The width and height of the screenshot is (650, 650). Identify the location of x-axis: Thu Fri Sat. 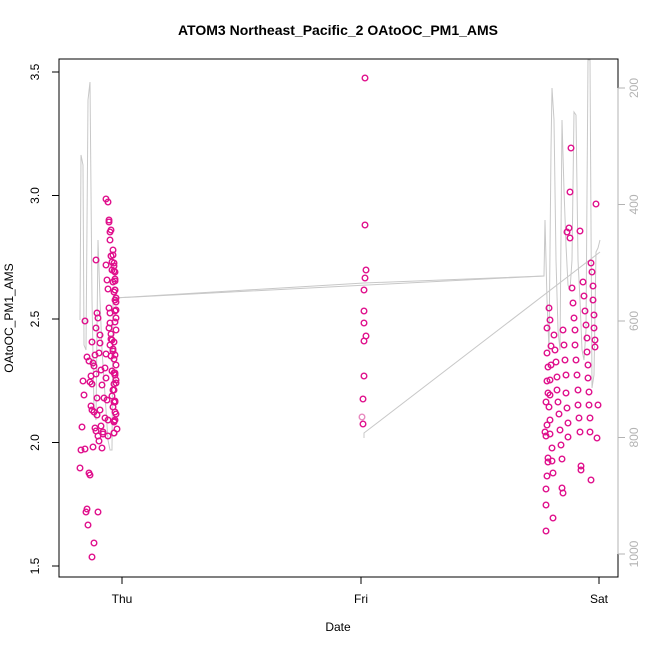
(360, 591).